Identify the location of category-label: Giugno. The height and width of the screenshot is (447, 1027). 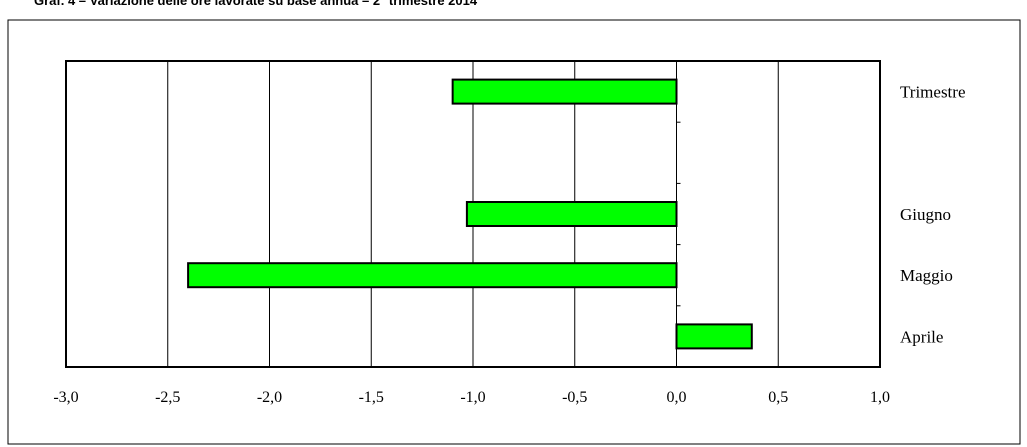
(925, 214).